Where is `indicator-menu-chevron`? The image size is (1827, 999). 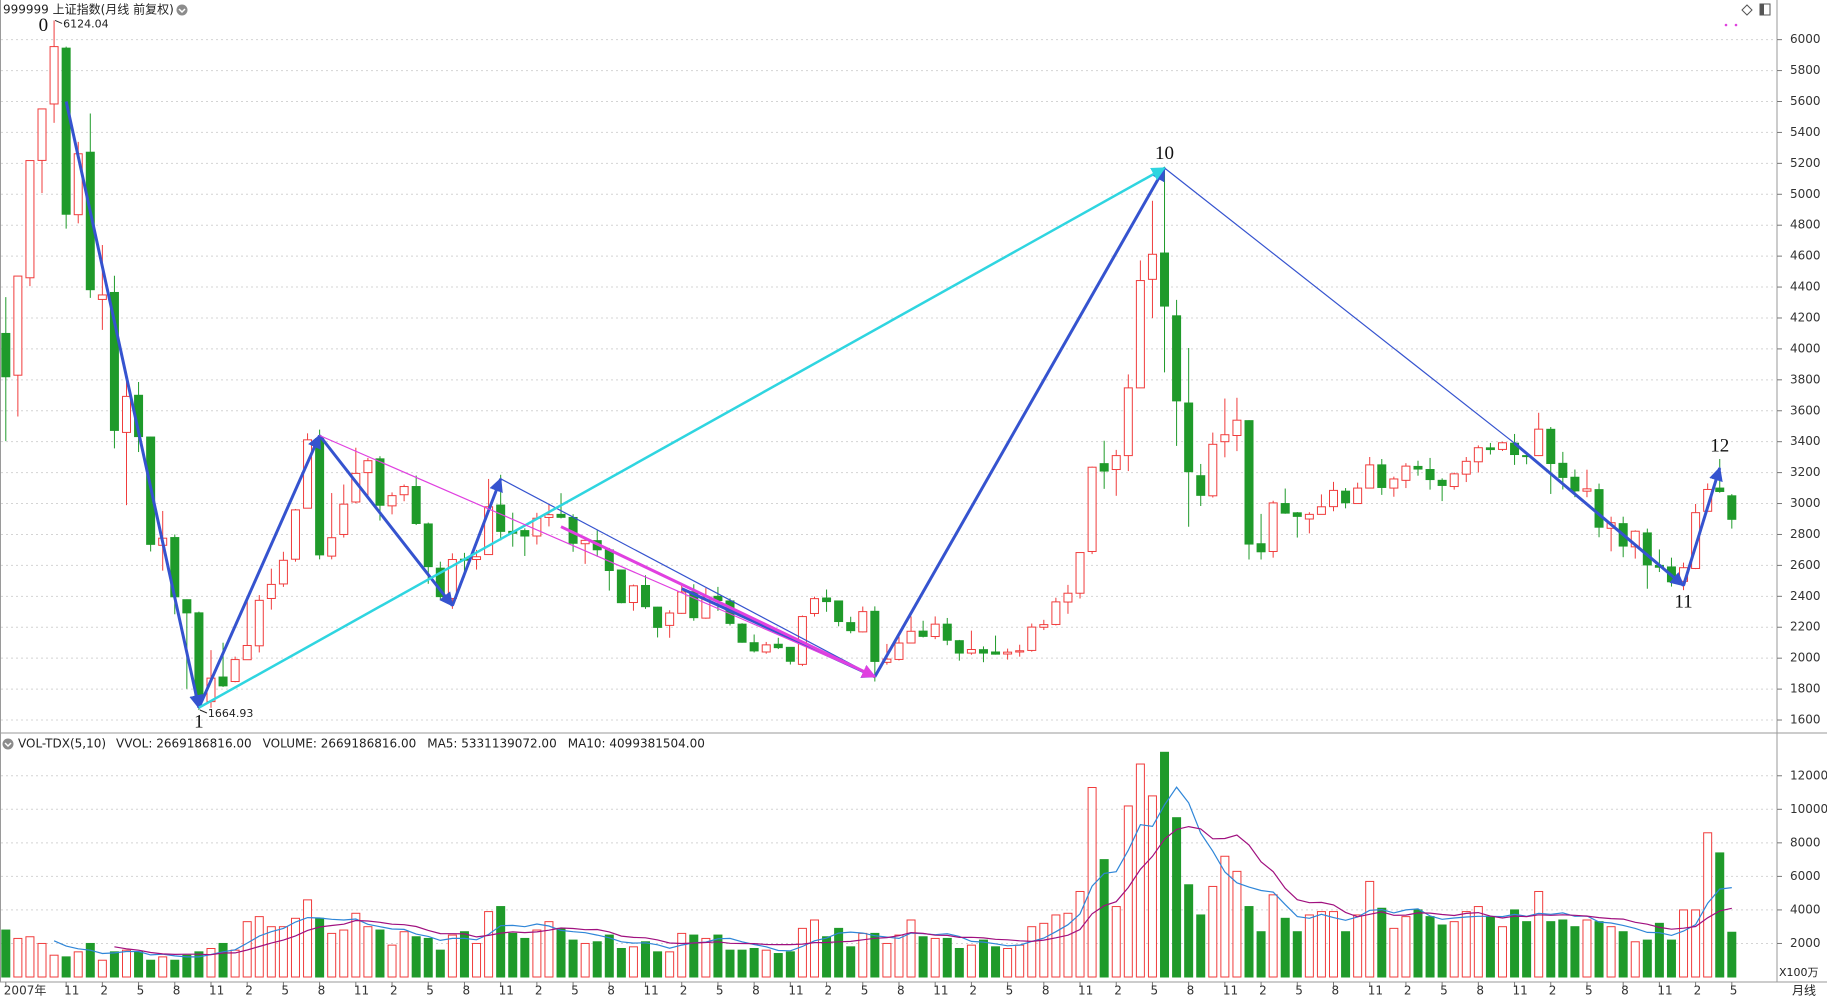 indicator-menu-chevron is located at coordinates (8, 745).